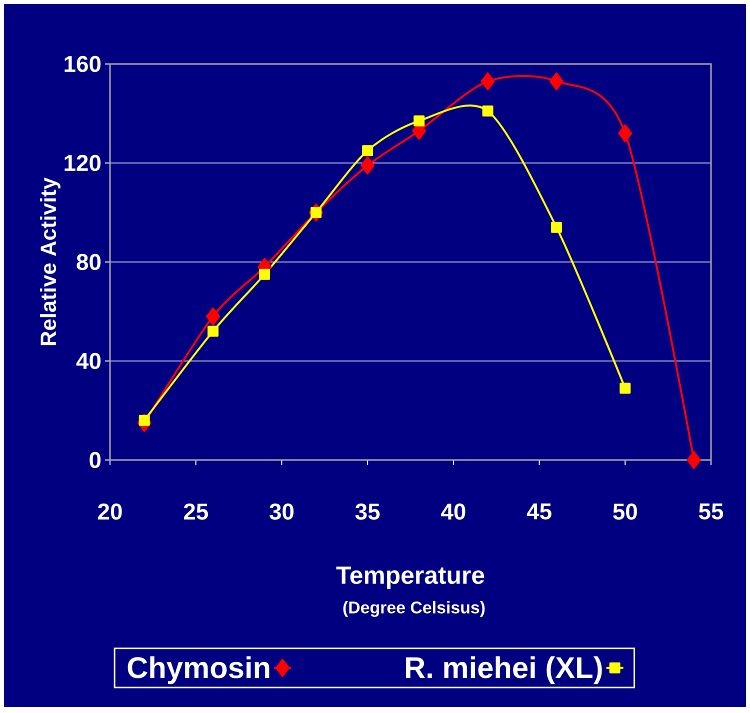  I want to click on x-tick-label: 50, so click(625, 512).